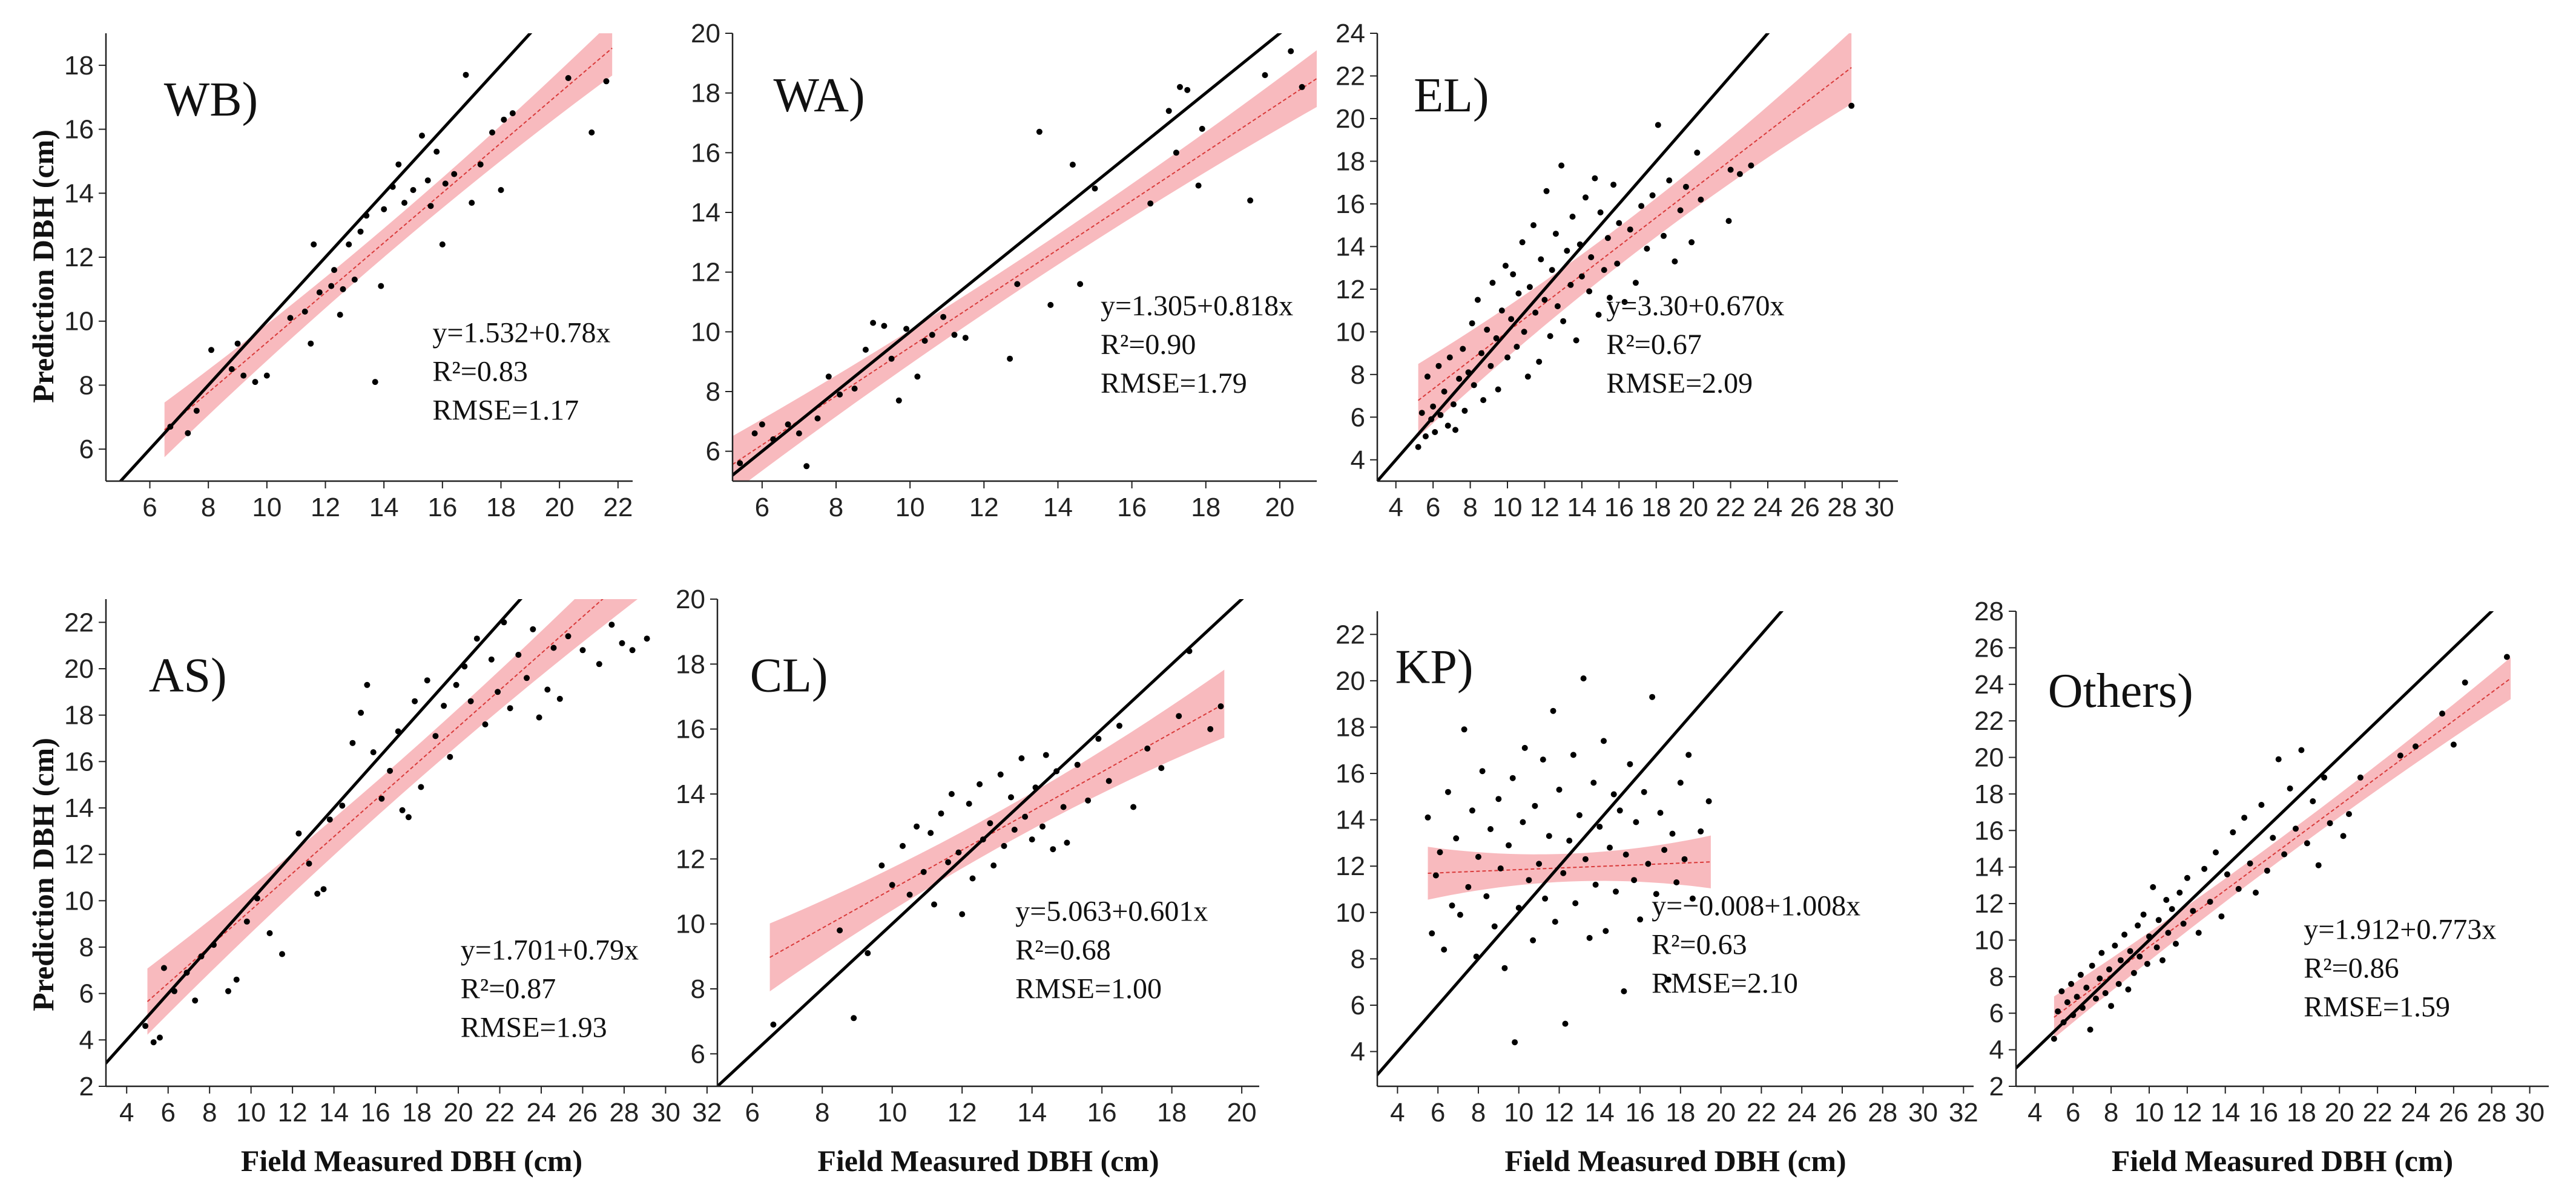 The width and height of the screenshot is (2576, 1191). What do you see at coordinates (1989, 758) in the screenshot?
I see `chart-others-y-tick-label: 20` at bounding box center [1989, 758].